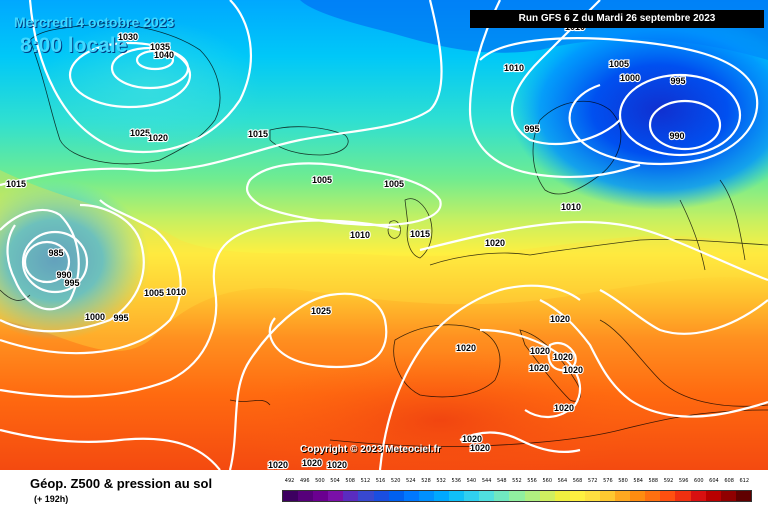  What do you see at coordinates (94, 22) in the screenshot?
I see `forecast-date: Mercredi 4 octobre 2023` at bounding box center [94, 22].